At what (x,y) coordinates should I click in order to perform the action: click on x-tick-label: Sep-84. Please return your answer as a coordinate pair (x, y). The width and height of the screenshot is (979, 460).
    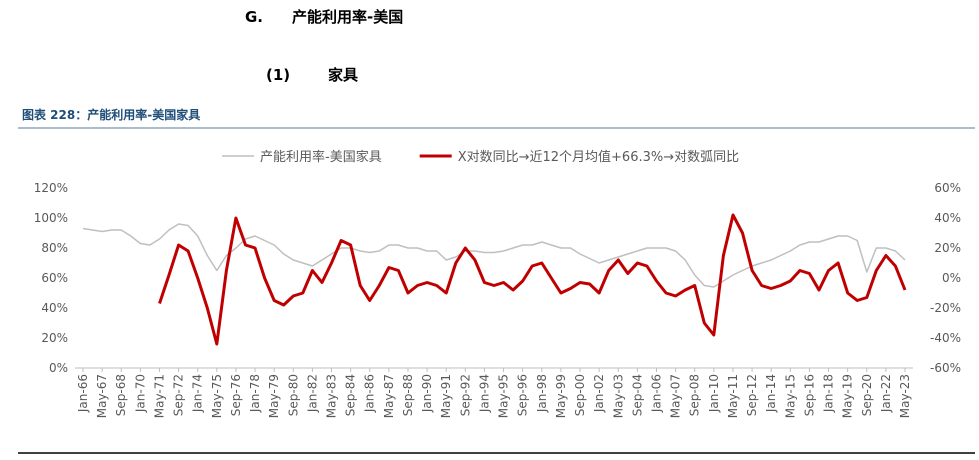
    Looking at the image, I should click on (351, 395).